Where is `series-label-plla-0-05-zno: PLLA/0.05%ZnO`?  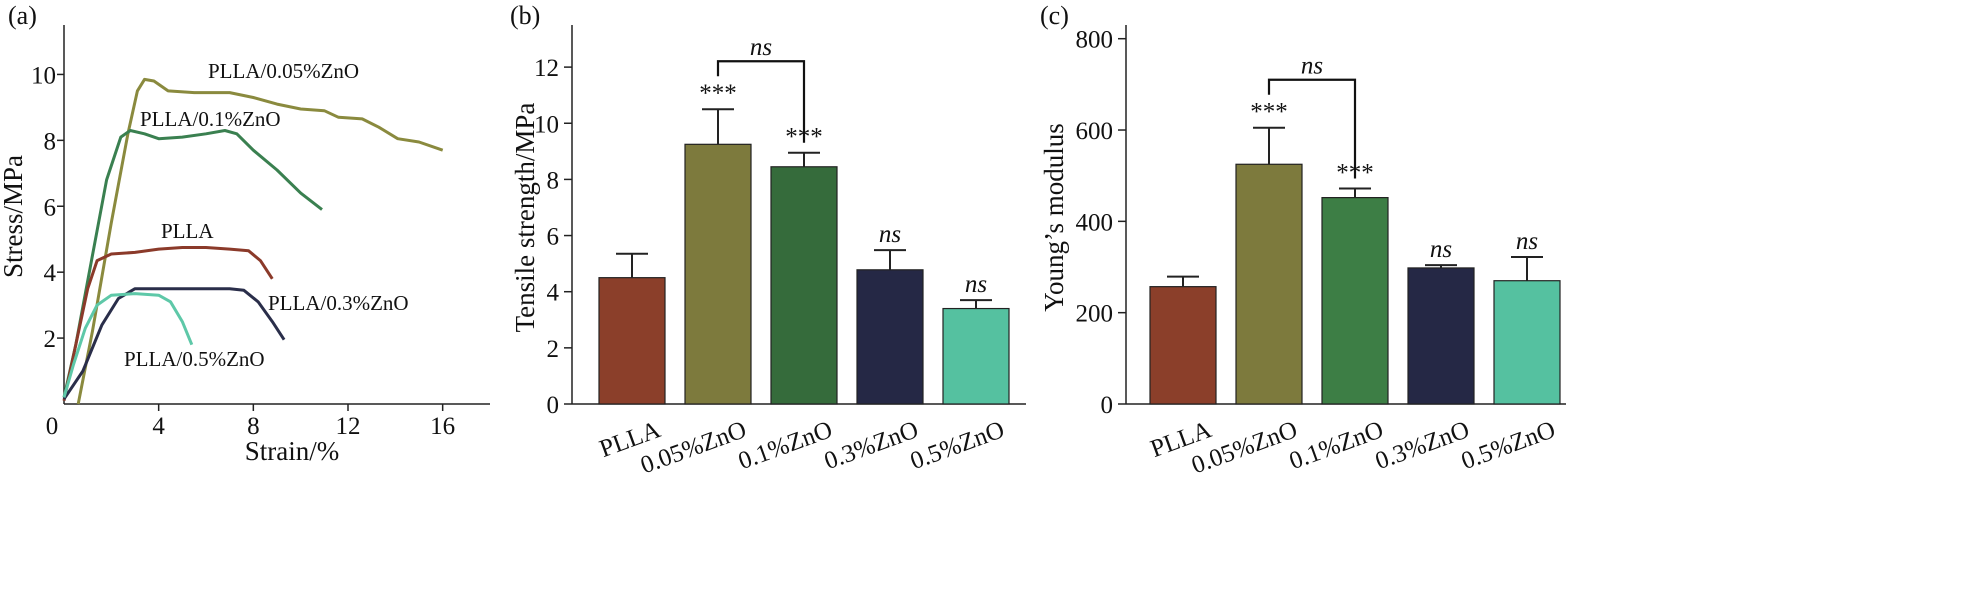
series-label-plla-0-05-zno: PLLA/0.05%ZnO is located at coordinates (283, 71).